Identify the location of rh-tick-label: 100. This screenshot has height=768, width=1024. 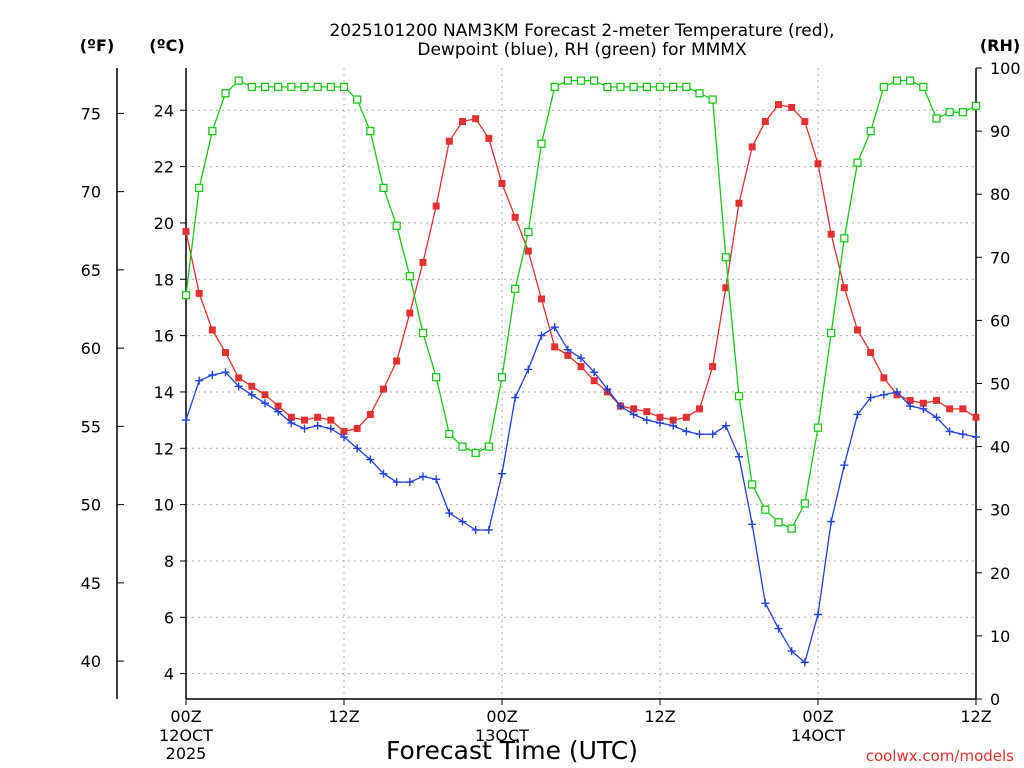
(1005, 68).